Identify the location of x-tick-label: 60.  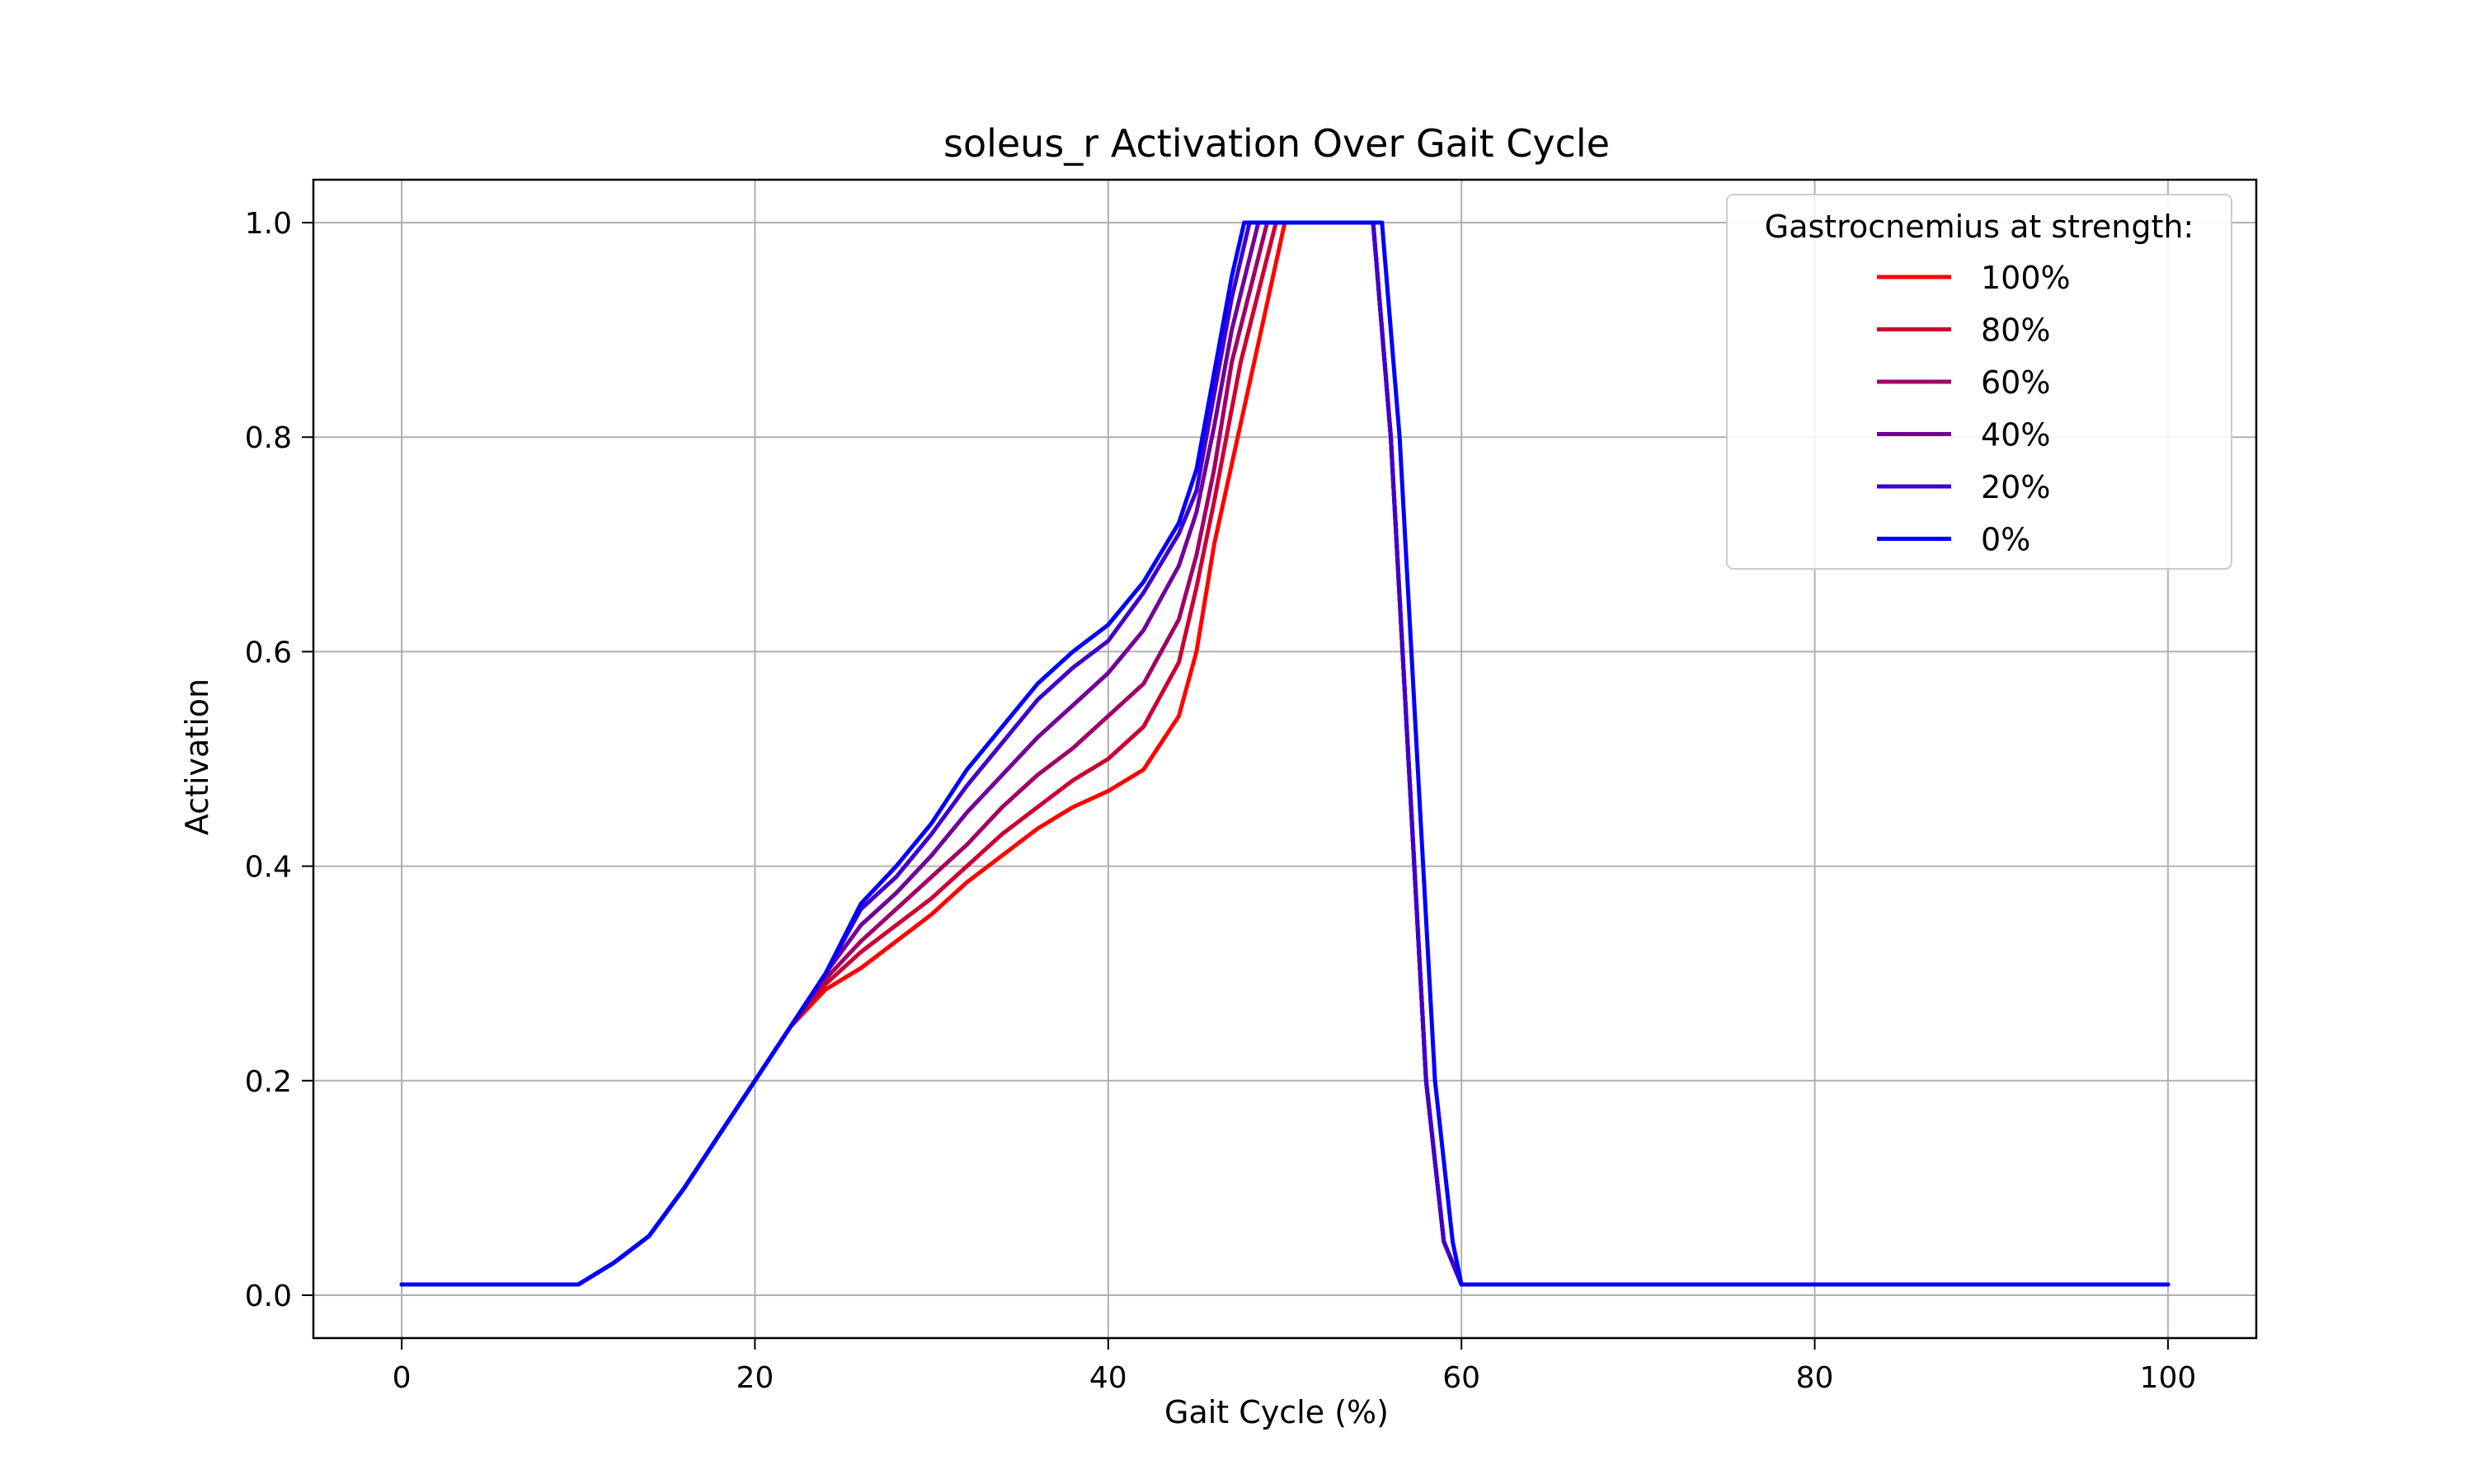
(1461, 1378).